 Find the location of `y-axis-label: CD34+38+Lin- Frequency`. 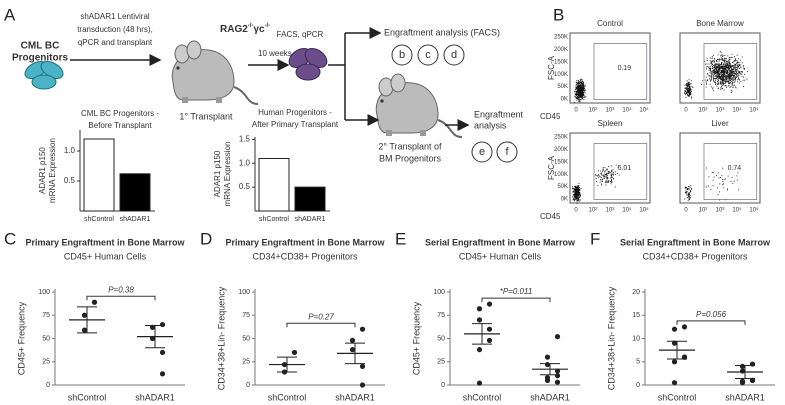

y-axis-label: CD34+38+Lin- Frequency is located at coordinates (221, 338).